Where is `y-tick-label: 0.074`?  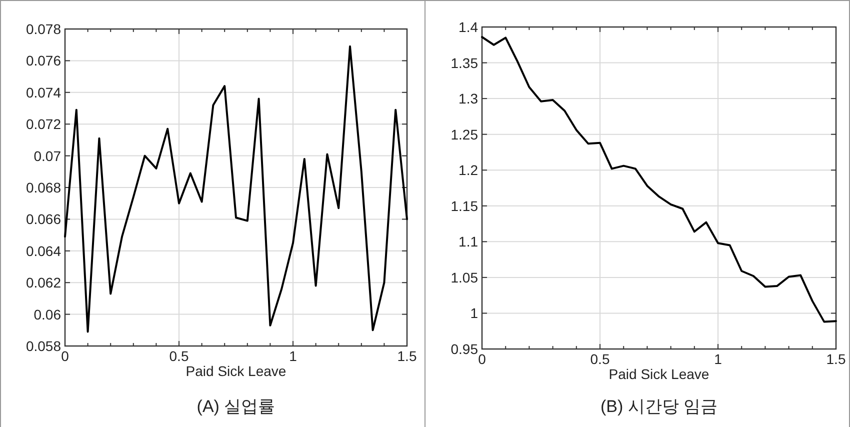 y-tick-label: 0.074 is located at coordinates (44, 92).